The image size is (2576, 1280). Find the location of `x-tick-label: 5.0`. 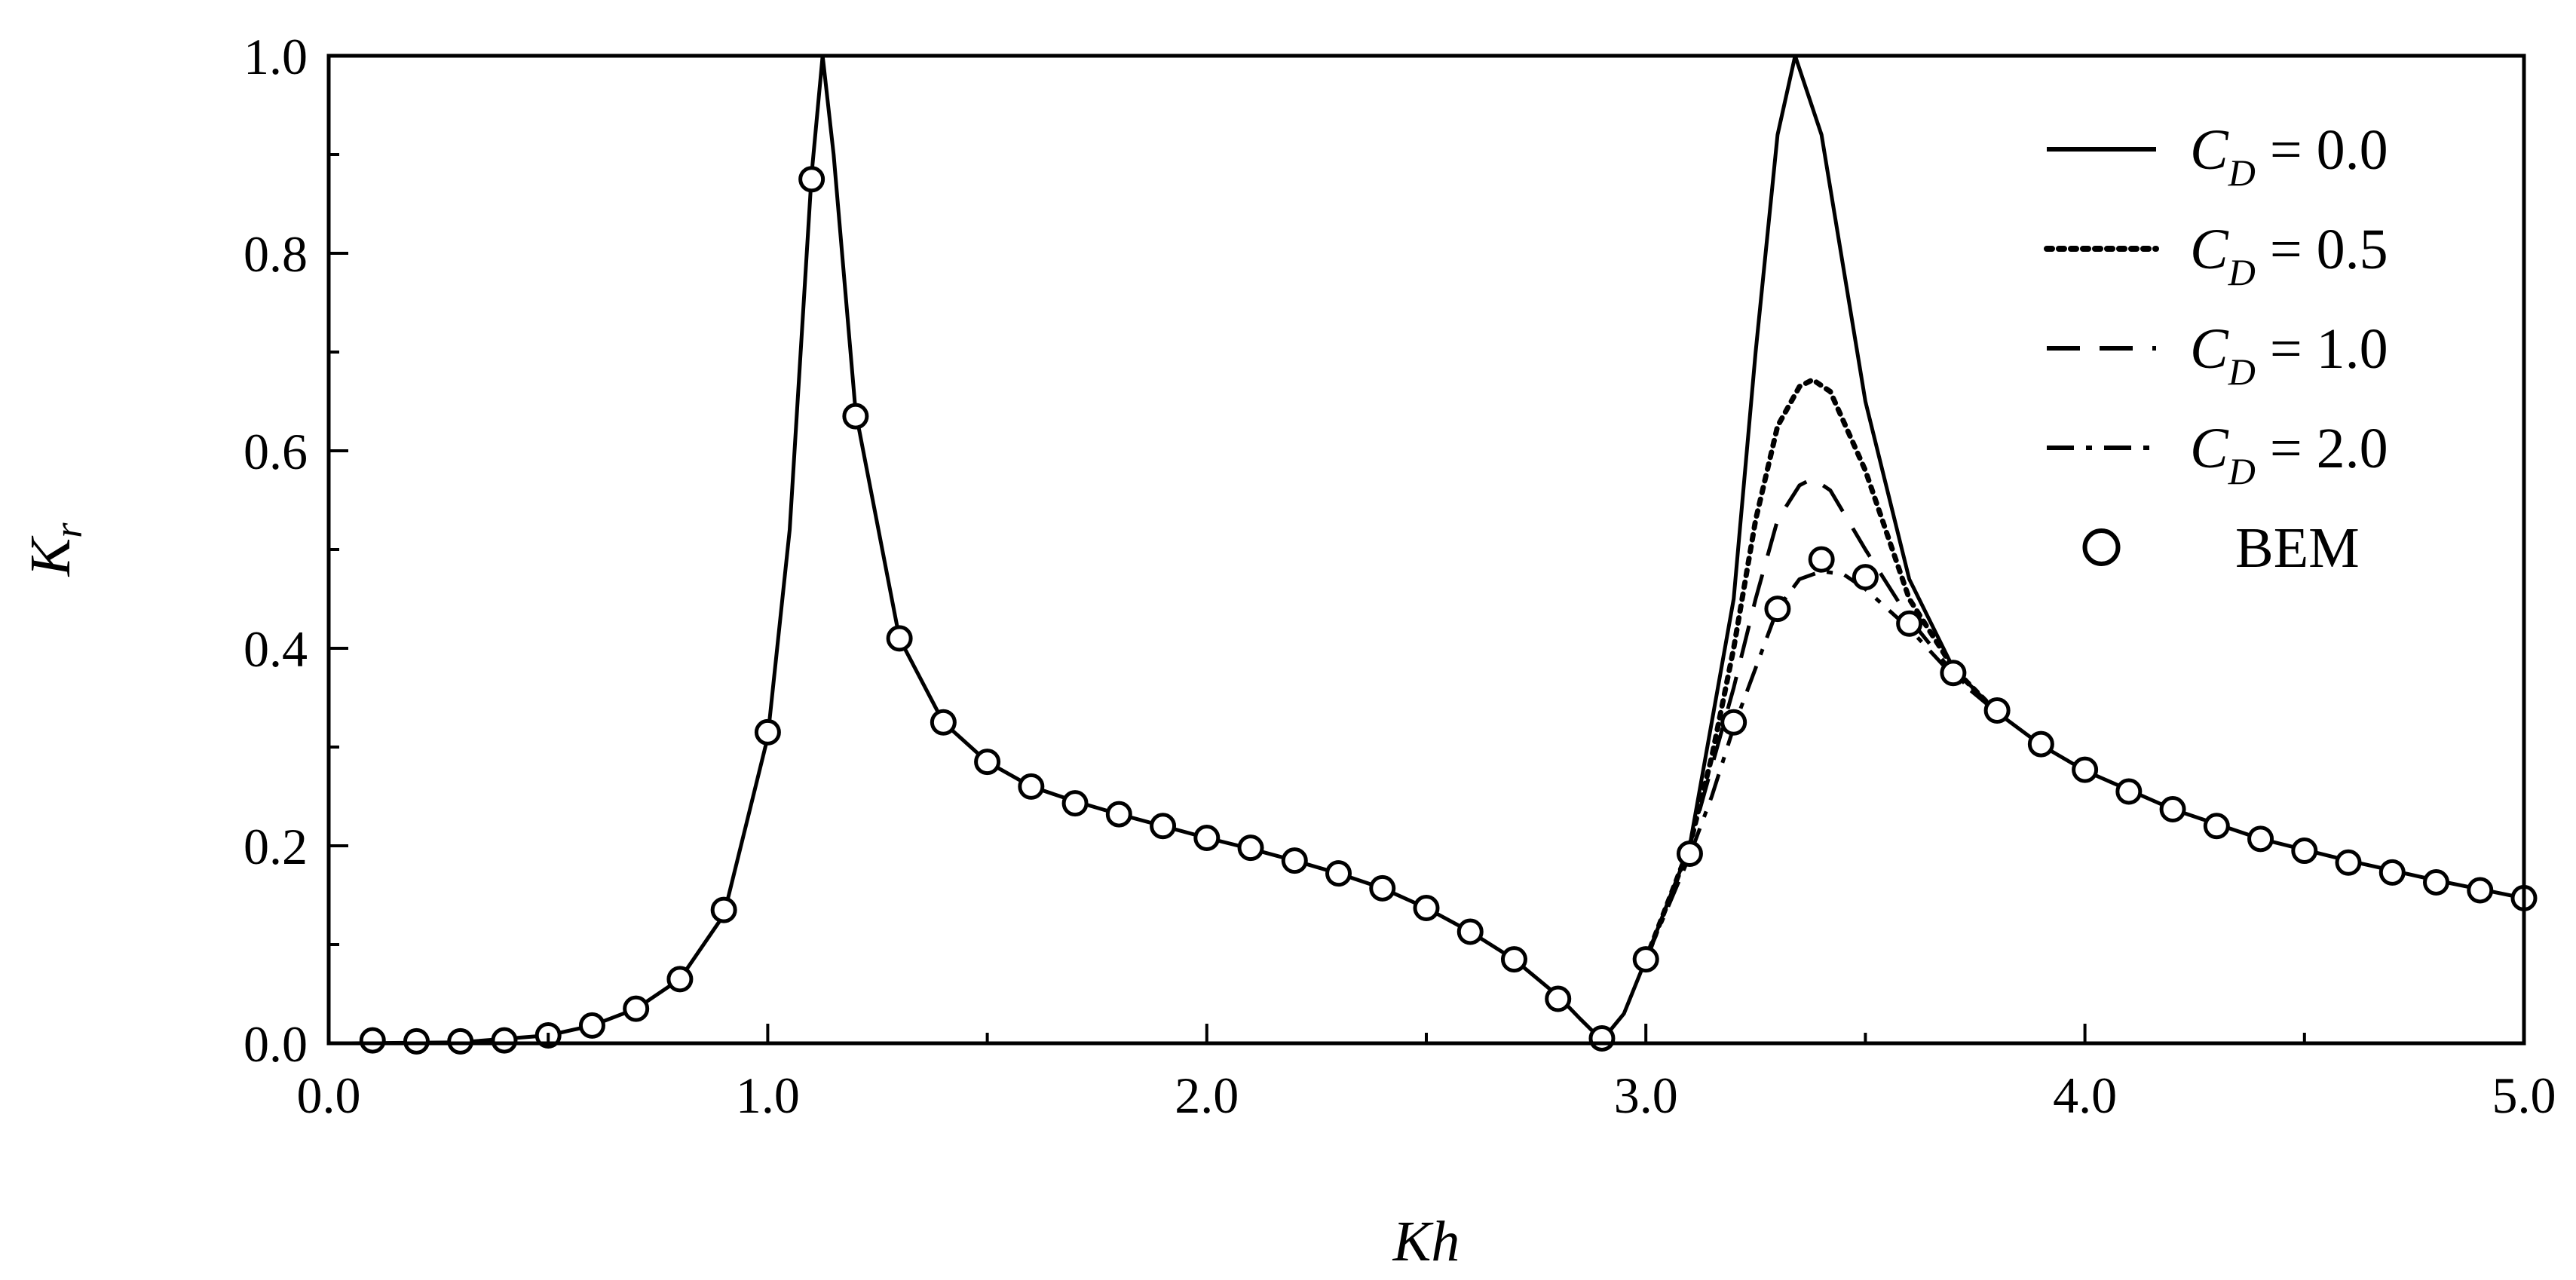

x-tick-label: 5.0 is located at coordinates (2524, 1096).